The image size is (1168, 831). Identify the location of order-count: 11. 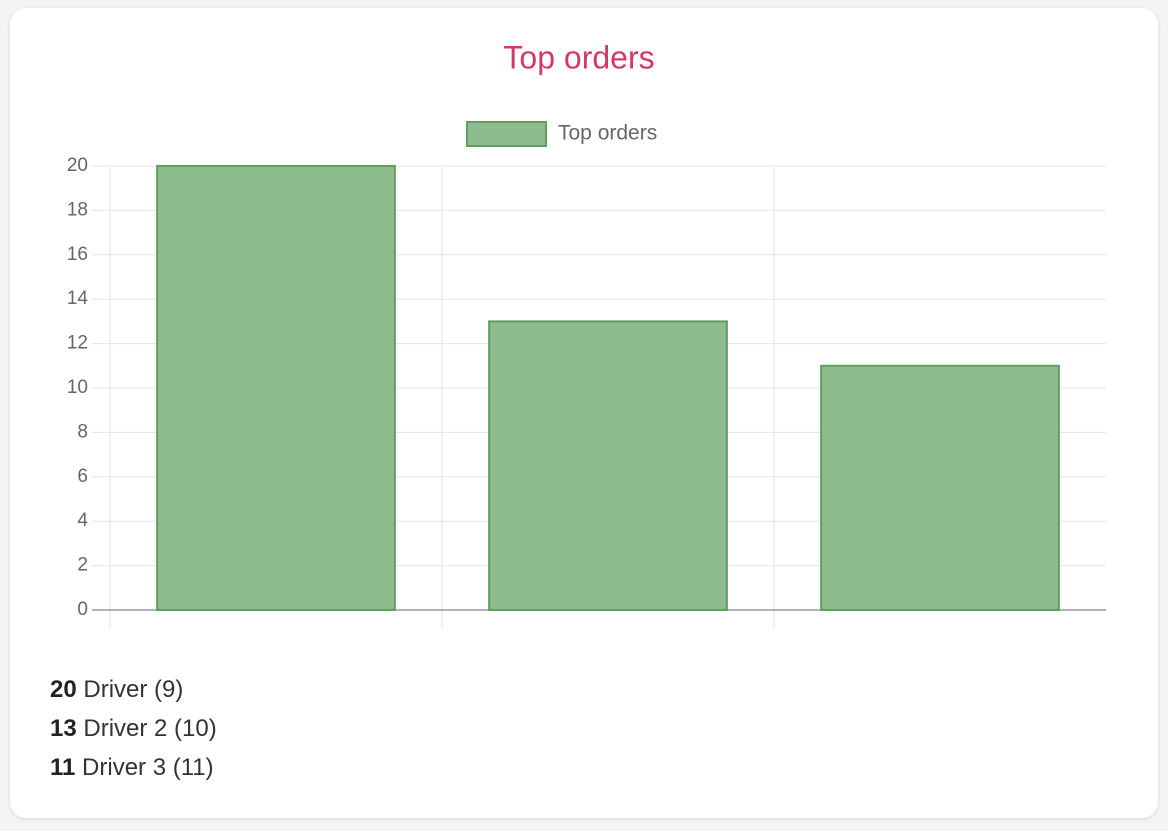
(63, 767).